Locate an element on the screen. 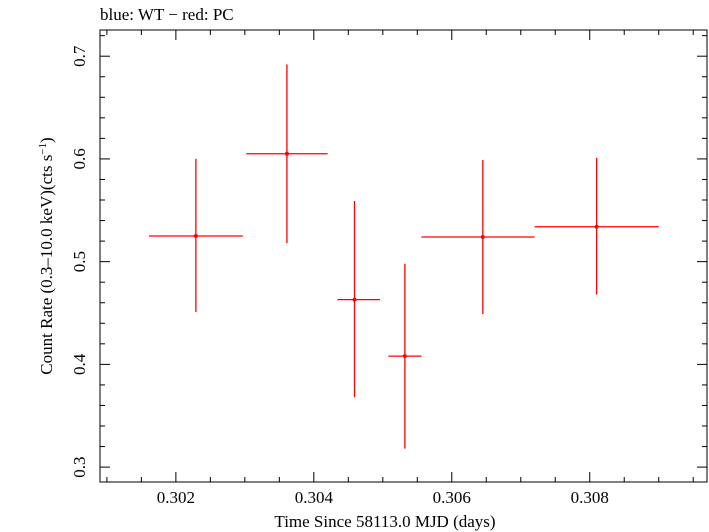 Image resolution: width=709 pixels, height=532 pixels. y-axis-label: Count Rate (0.3–10.0 keV)(cts s−1) is located at coordinates (46, 255).